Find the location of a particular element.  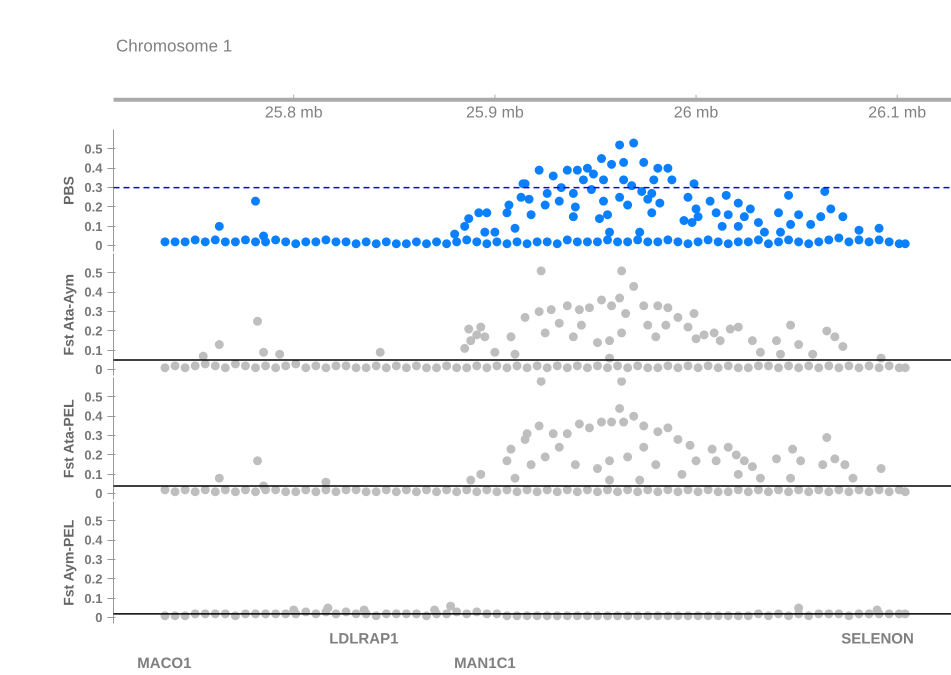

x-tick-label: 26.1 mb is located at coordinates (897, 113).